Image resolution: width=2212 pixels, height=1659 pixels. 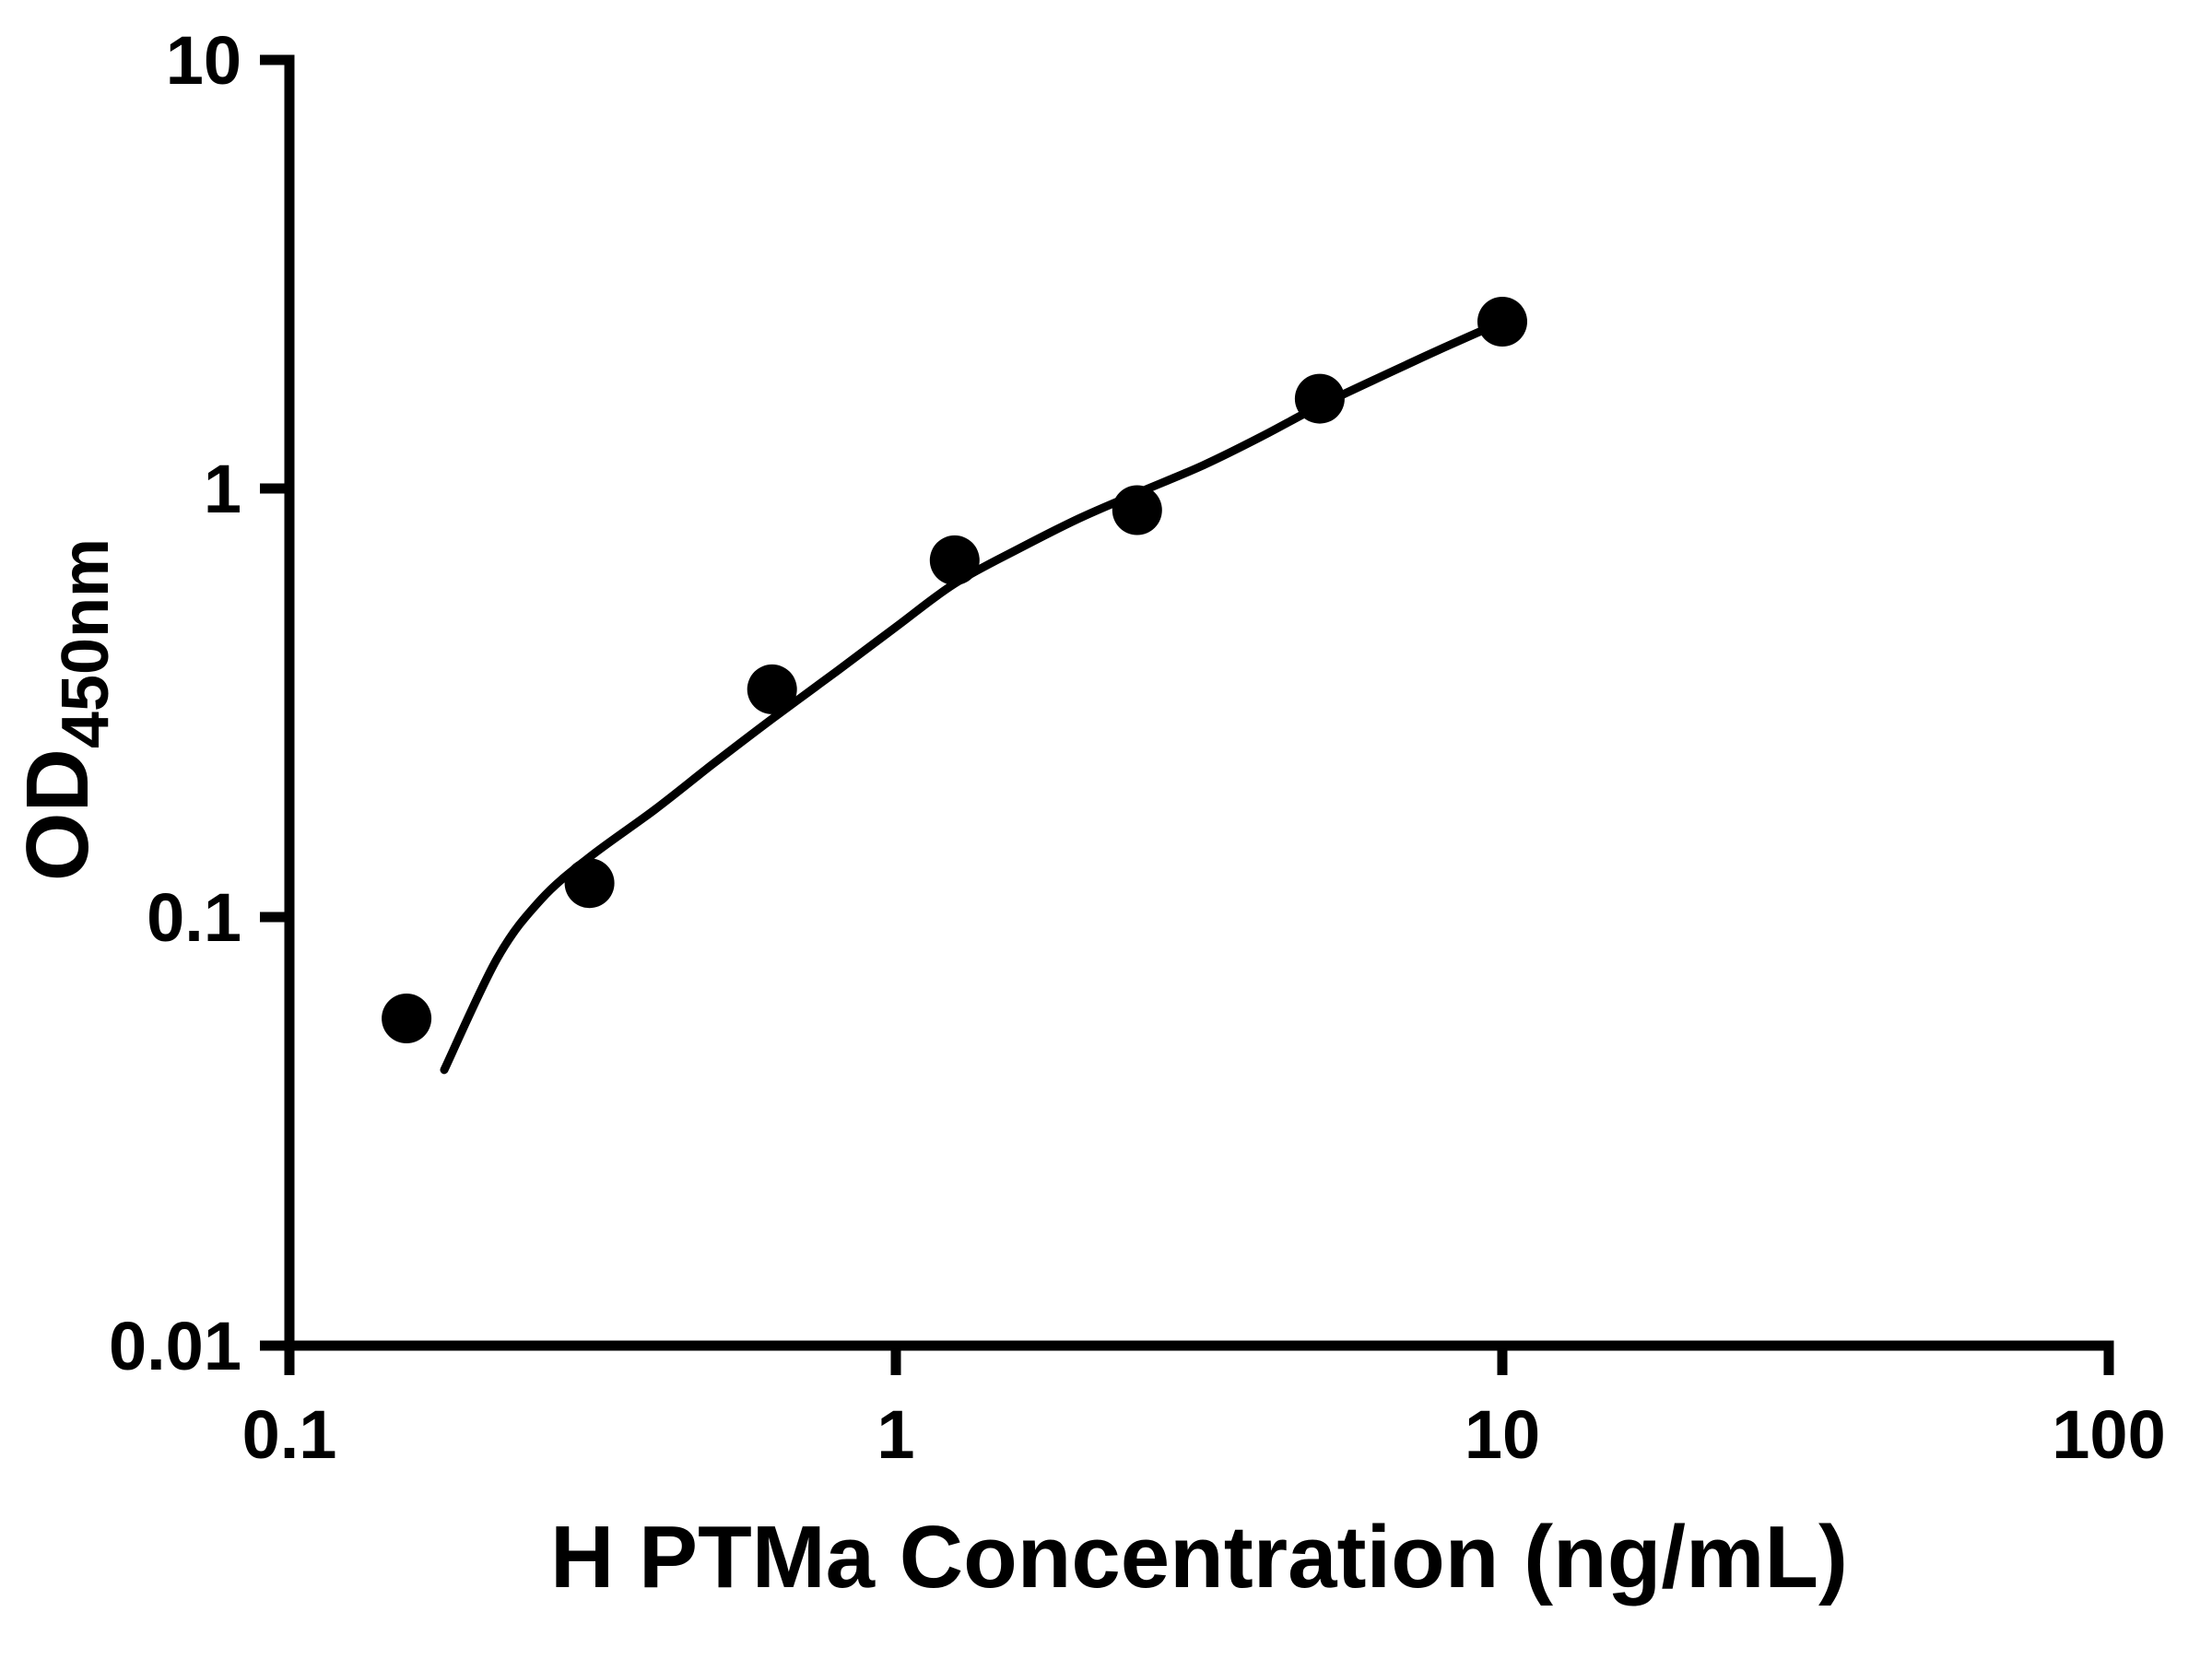 I want to click on y-axis-title-main: OD, so click(x=57, y=814).